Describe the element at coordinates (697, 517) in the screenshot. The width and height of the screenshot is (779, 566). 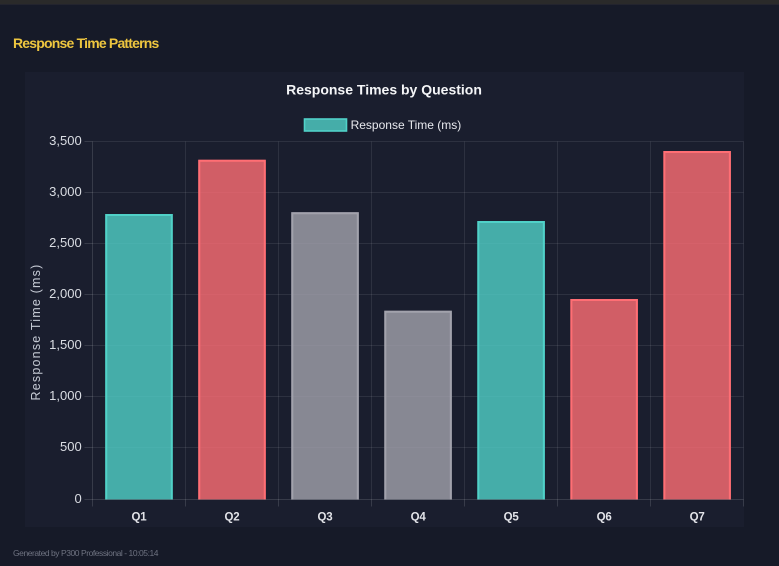
I see `svg-text: Q7` at that location.